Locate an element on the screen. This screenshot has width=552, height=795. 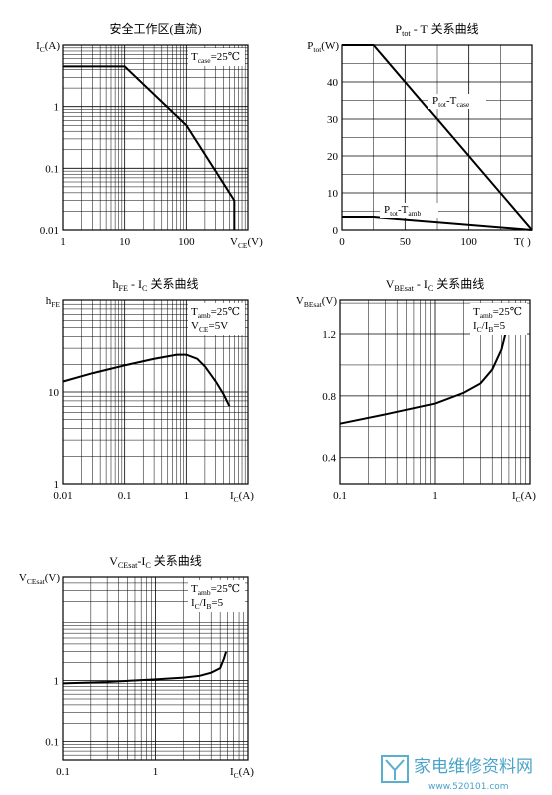
y-axis-label-part: tot is located at coordinates (317, 49).